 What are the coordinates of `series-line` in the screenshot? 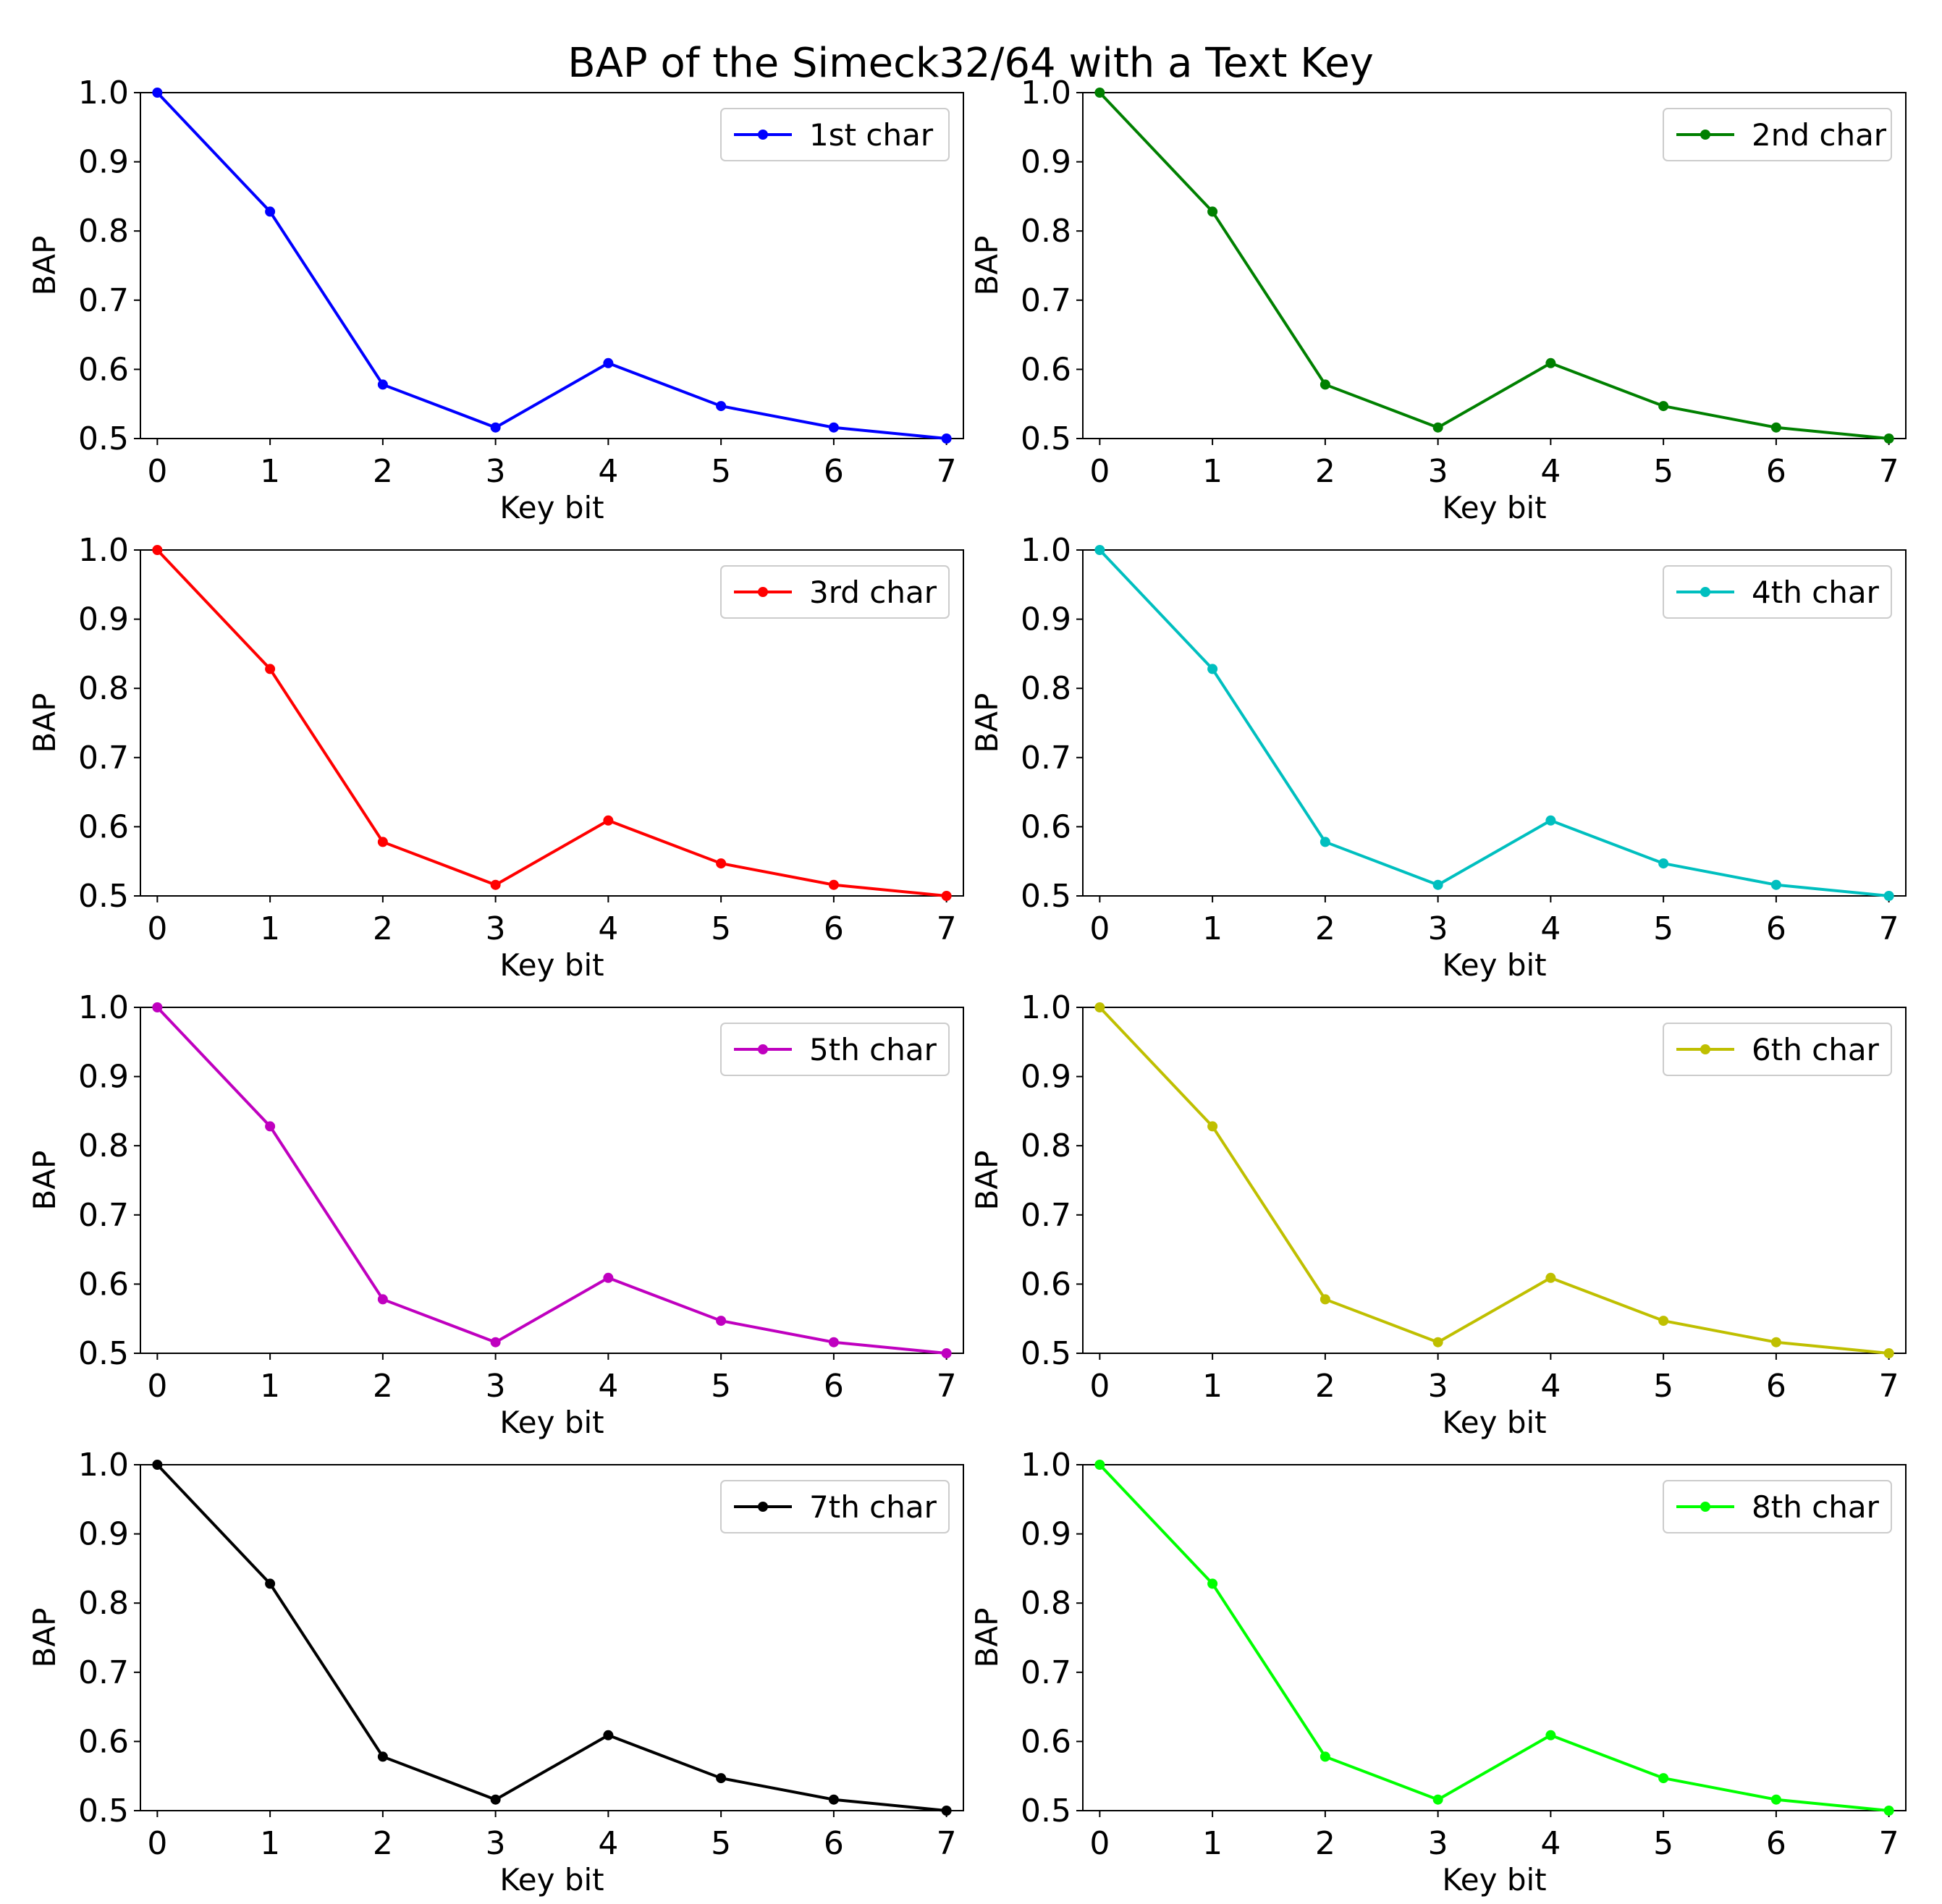 It's located at (1493, 265).